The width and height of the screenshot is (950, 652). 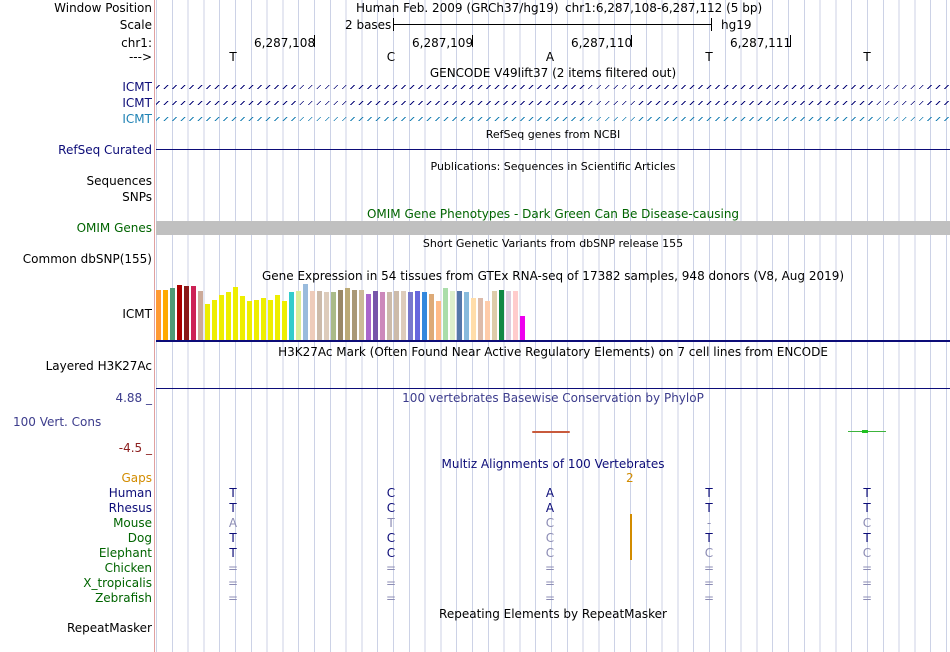 What do you see at coordinates (98, 366) in the screenshot?
I see `h3k27ac-label: Layered H3K27Ac` at bounding box center [98, 366].